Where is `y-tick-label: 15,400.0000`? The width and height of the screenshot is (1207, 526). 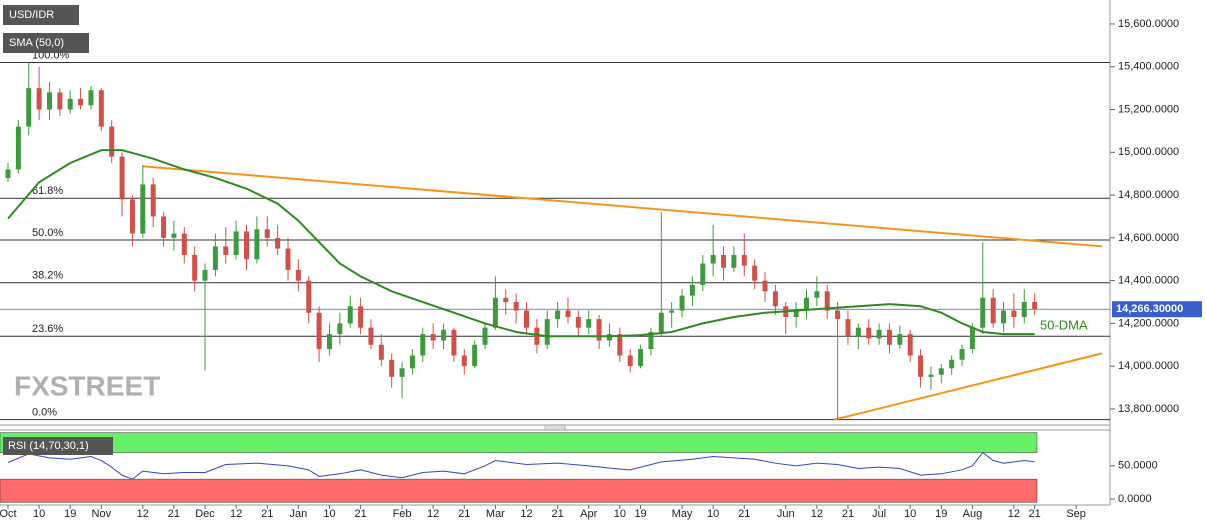
y-tick-label: 15,400.0000 is located at coordinates (1148, 67).